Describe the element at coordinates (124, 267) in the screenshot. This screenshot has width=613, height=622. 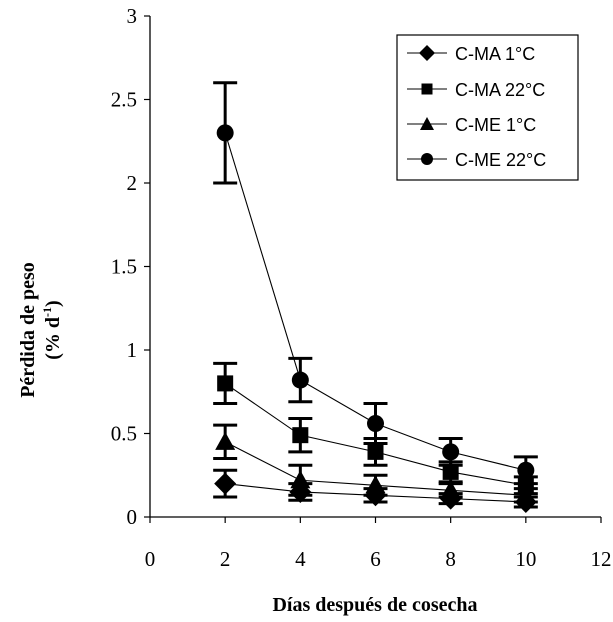
I see `y-tick-label: 1.5` at that location.